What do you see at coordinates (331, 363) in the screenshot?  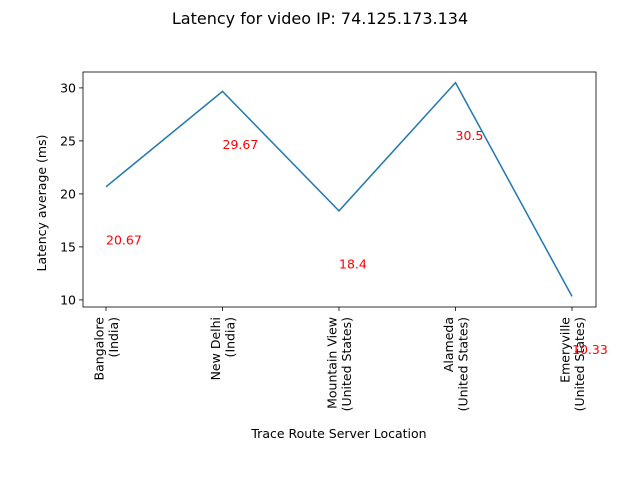 I see `x-tick-label-line: Mountain View` at bounding box center [331, 363].